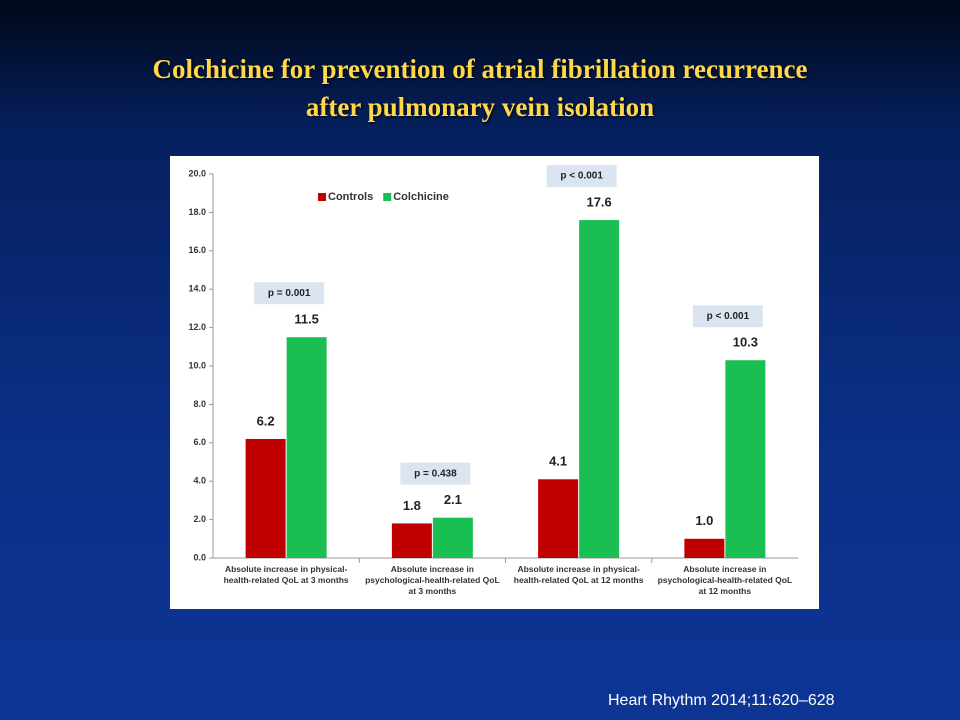  I want to click on legend-label: Colchicine, so click(421, 197).